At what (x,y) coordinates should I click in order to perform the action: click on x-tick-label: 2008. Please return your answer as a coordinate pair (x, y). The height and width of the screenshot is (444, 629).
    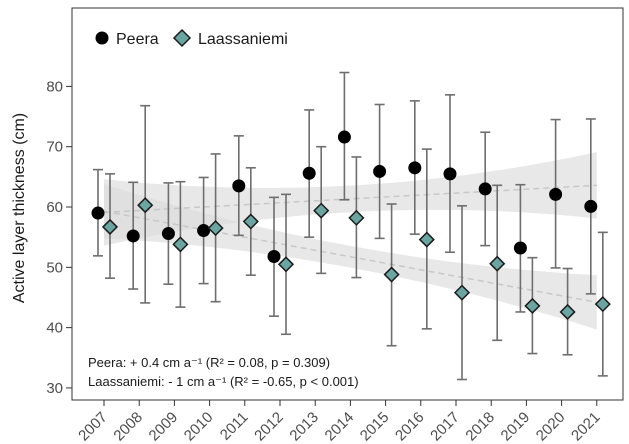
    Looking at the image, I should click on (128, 426).